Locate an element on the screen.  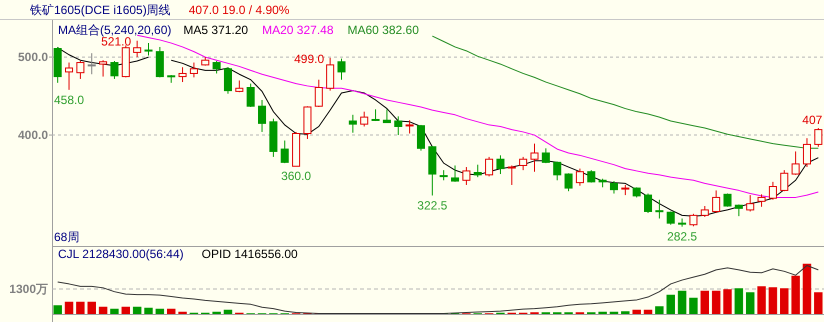
annotation: 322.5 is located at coordinates (432, 205).